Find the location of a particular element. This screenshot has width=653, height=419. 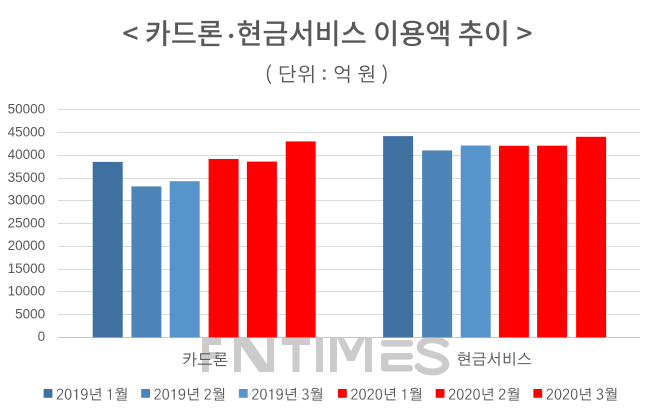

svg-text: 40000 is located at coordinates (27, 154).